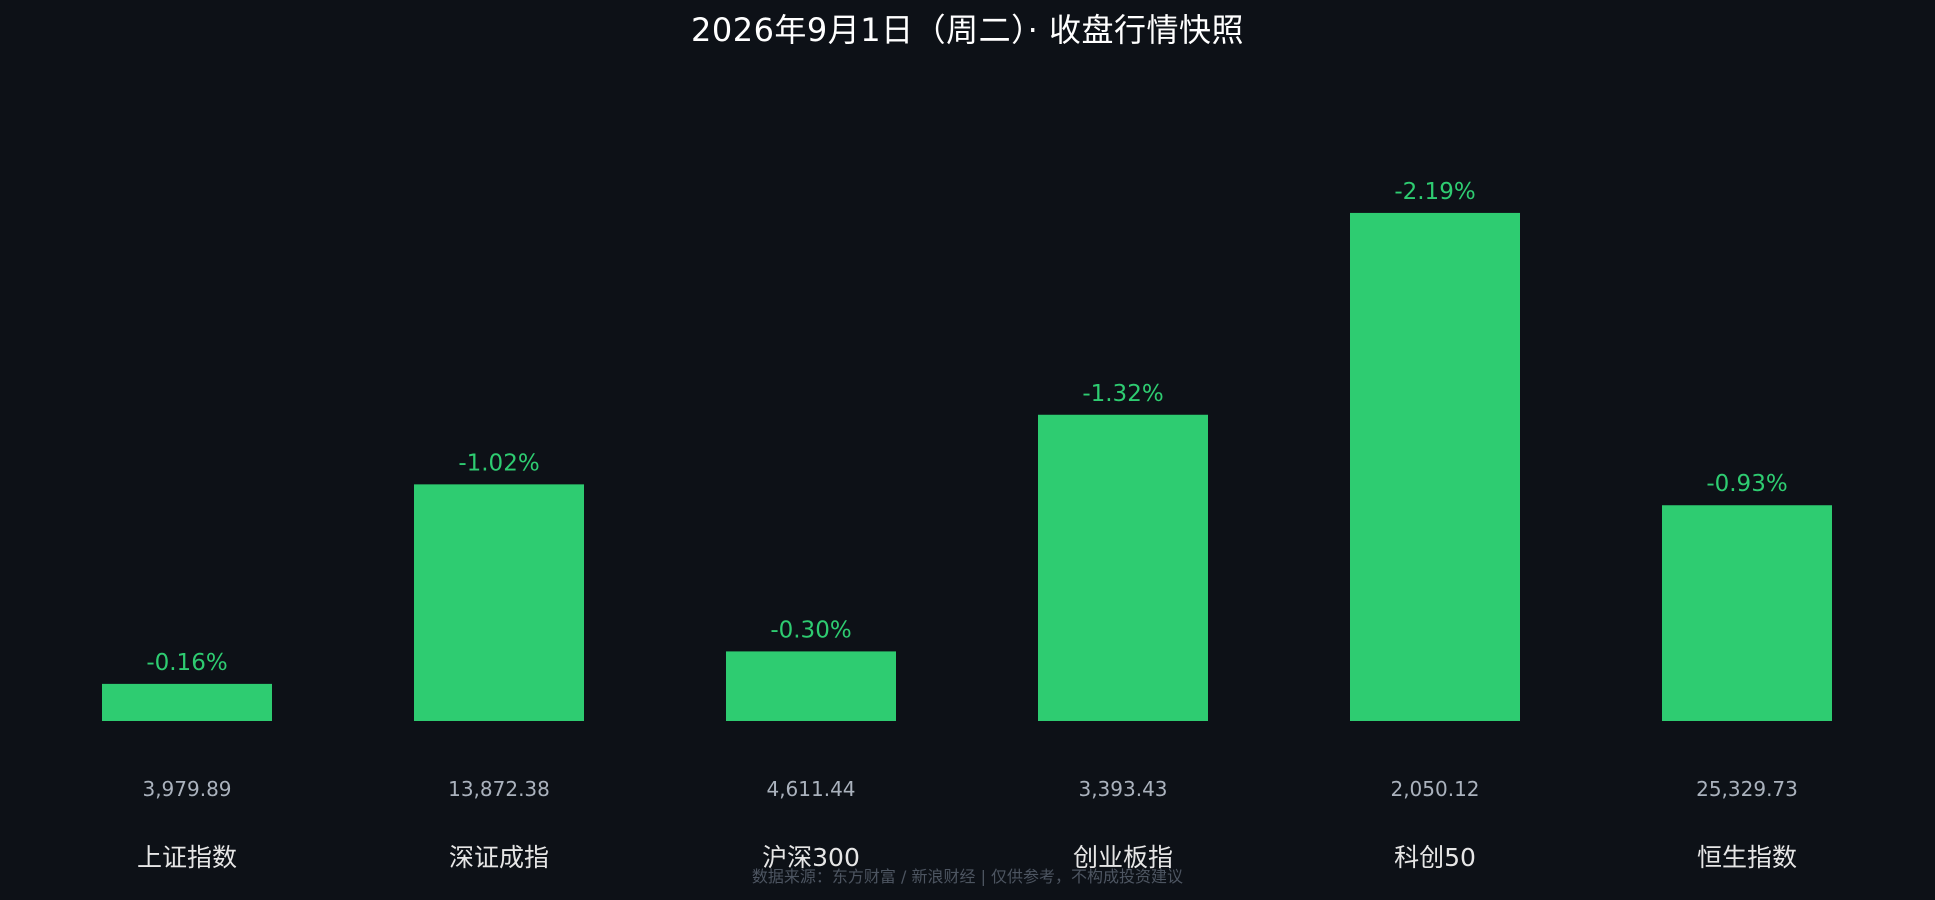 The image size is (1935, 900). What do you see at coordinates (1434, 789) in the screenshot?
I see `index-value-5: 2,050.12` at bounding box center [1434, 789].